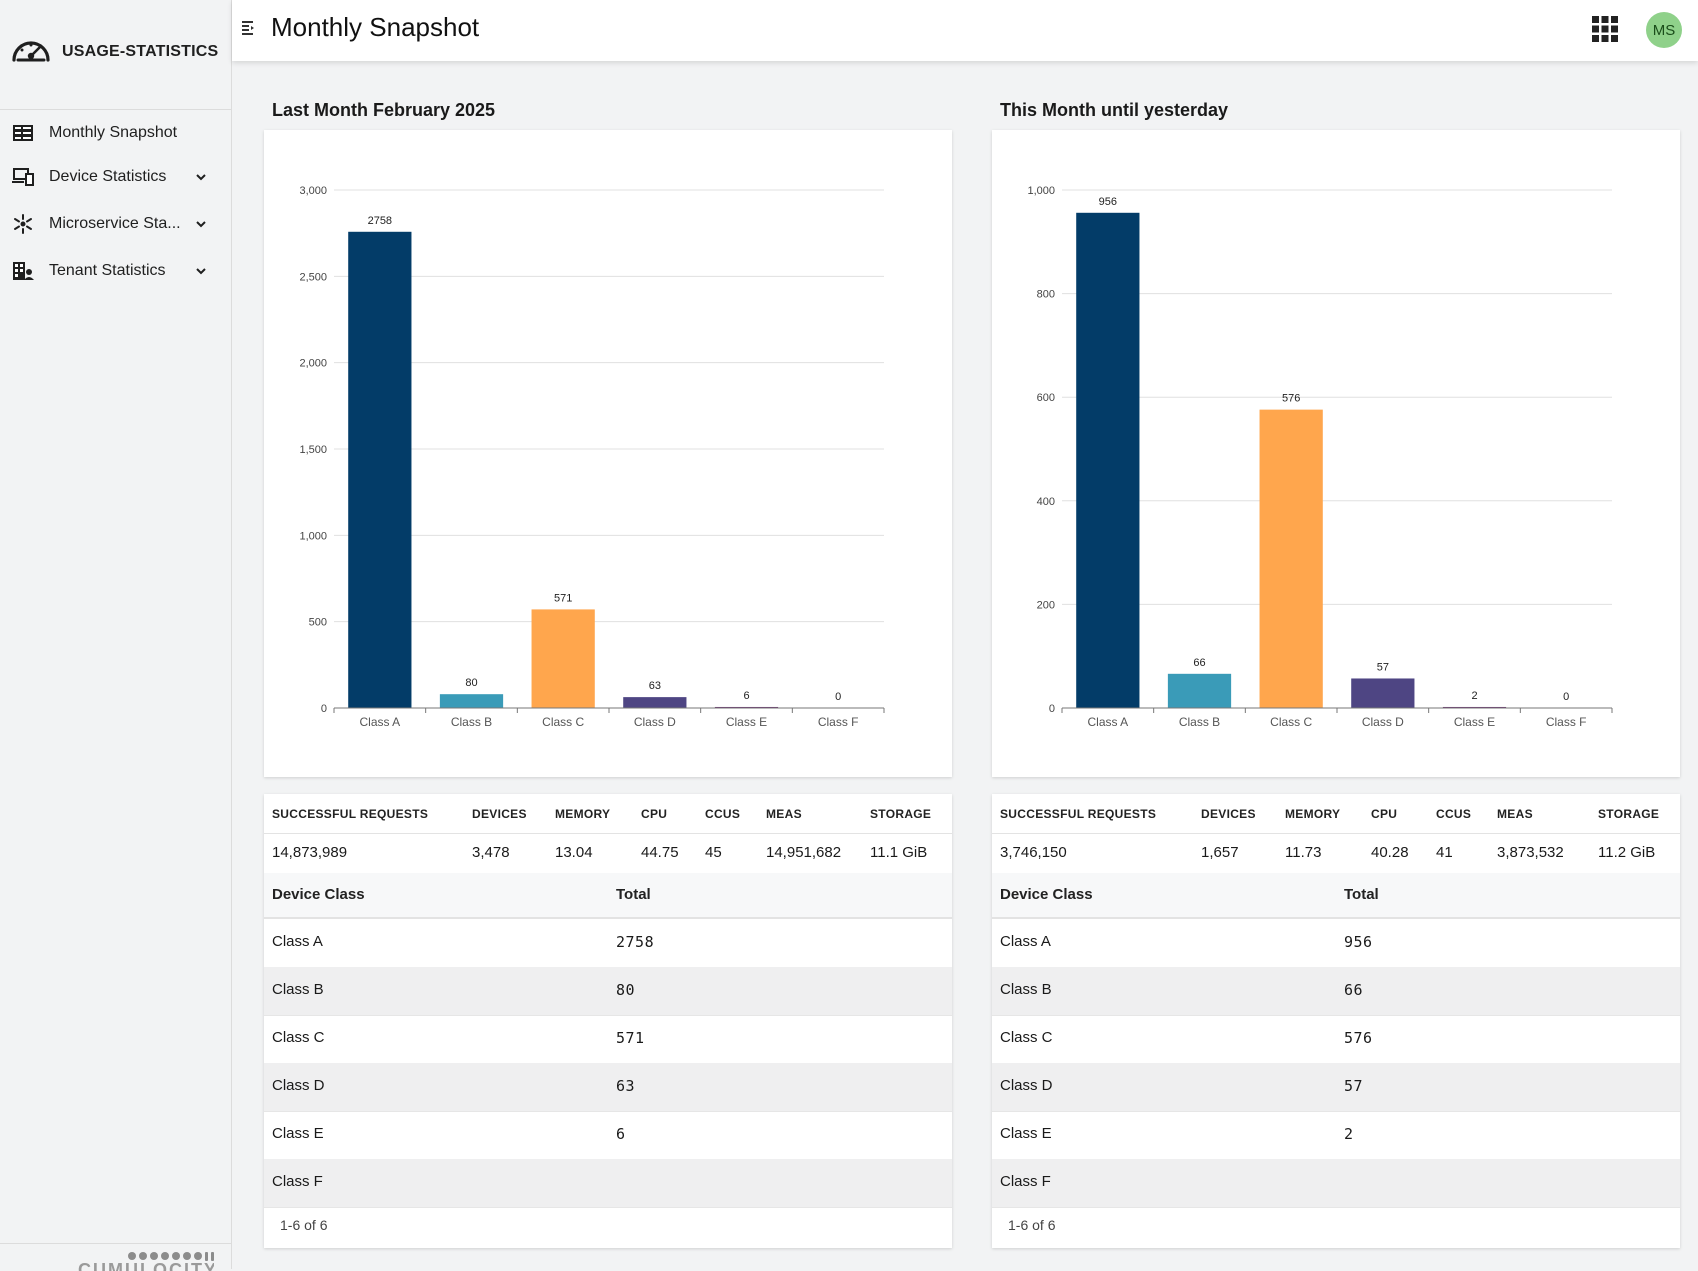 The width and height of the screenshot is (1698, 1271). Describe the element at coordinates (115, 1243) in the screenshot. I see `sidebar-footer-divider` at that location.